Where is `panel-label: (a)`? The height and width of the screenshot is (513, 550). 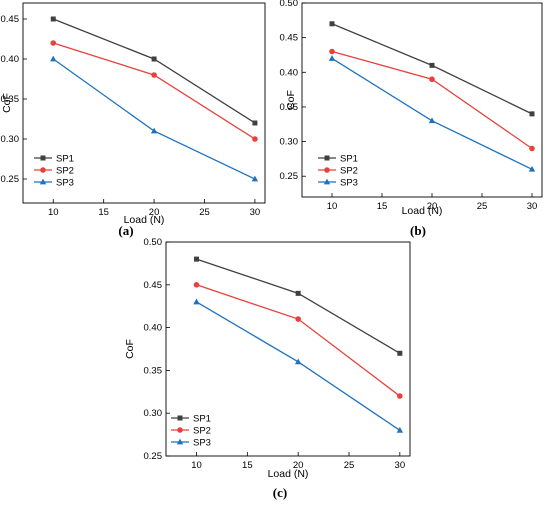 panel-label: (a) is located at coordinates (125, 230).